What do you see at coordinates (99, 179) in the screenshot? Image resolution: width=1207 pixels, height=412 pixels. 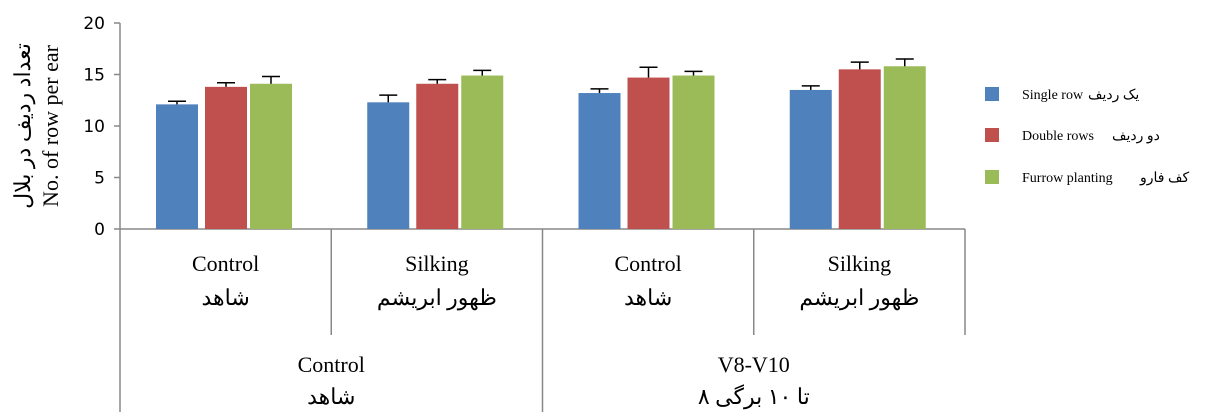 I see `y-tick-label: 5` at bounding box center [99, 179].